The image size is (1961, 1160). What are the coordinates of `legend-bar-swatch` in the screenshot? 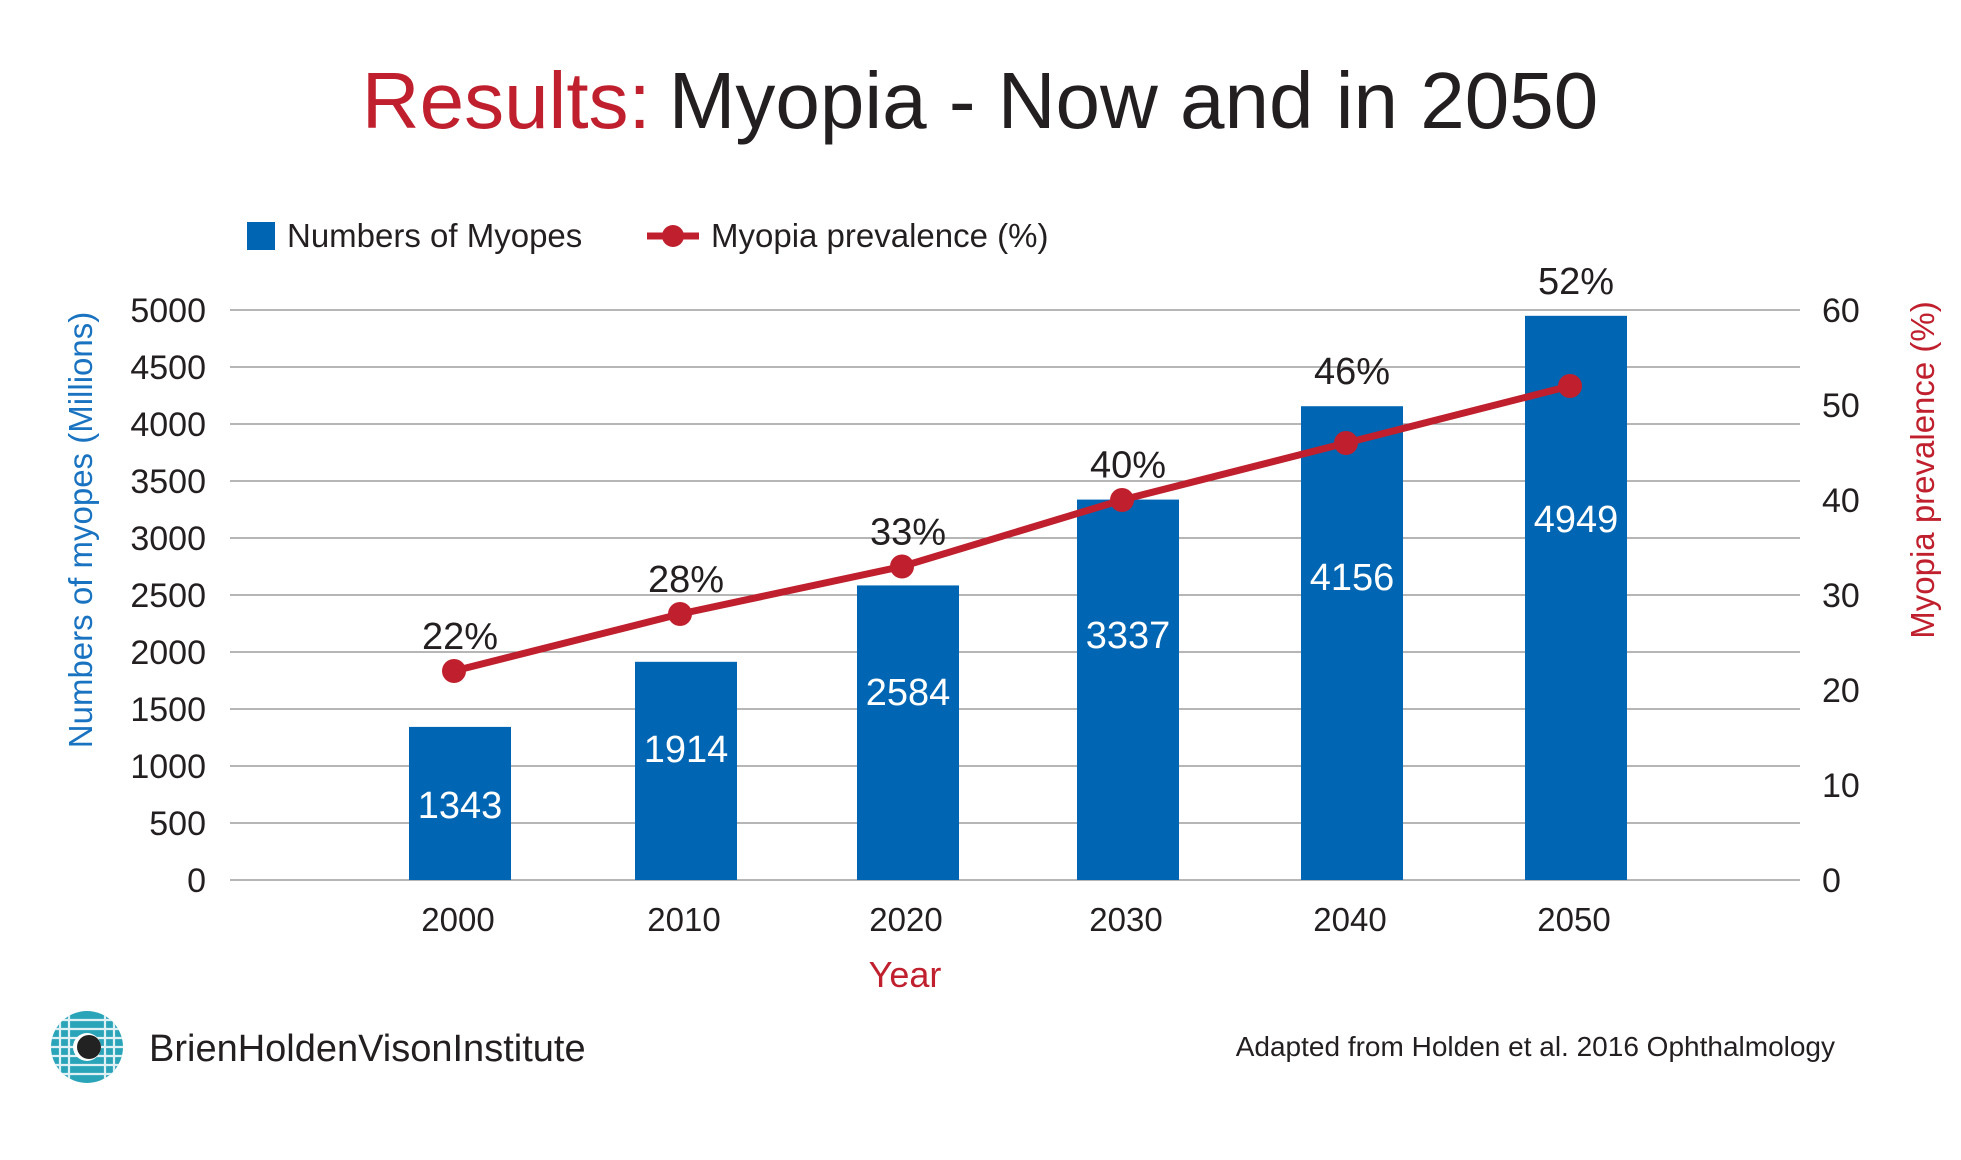 It's located at (261, 236).